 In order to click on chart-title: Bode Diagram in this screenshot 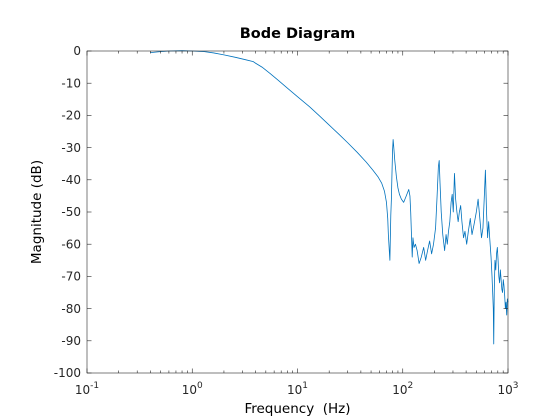, I will do `click(298, 34)`.